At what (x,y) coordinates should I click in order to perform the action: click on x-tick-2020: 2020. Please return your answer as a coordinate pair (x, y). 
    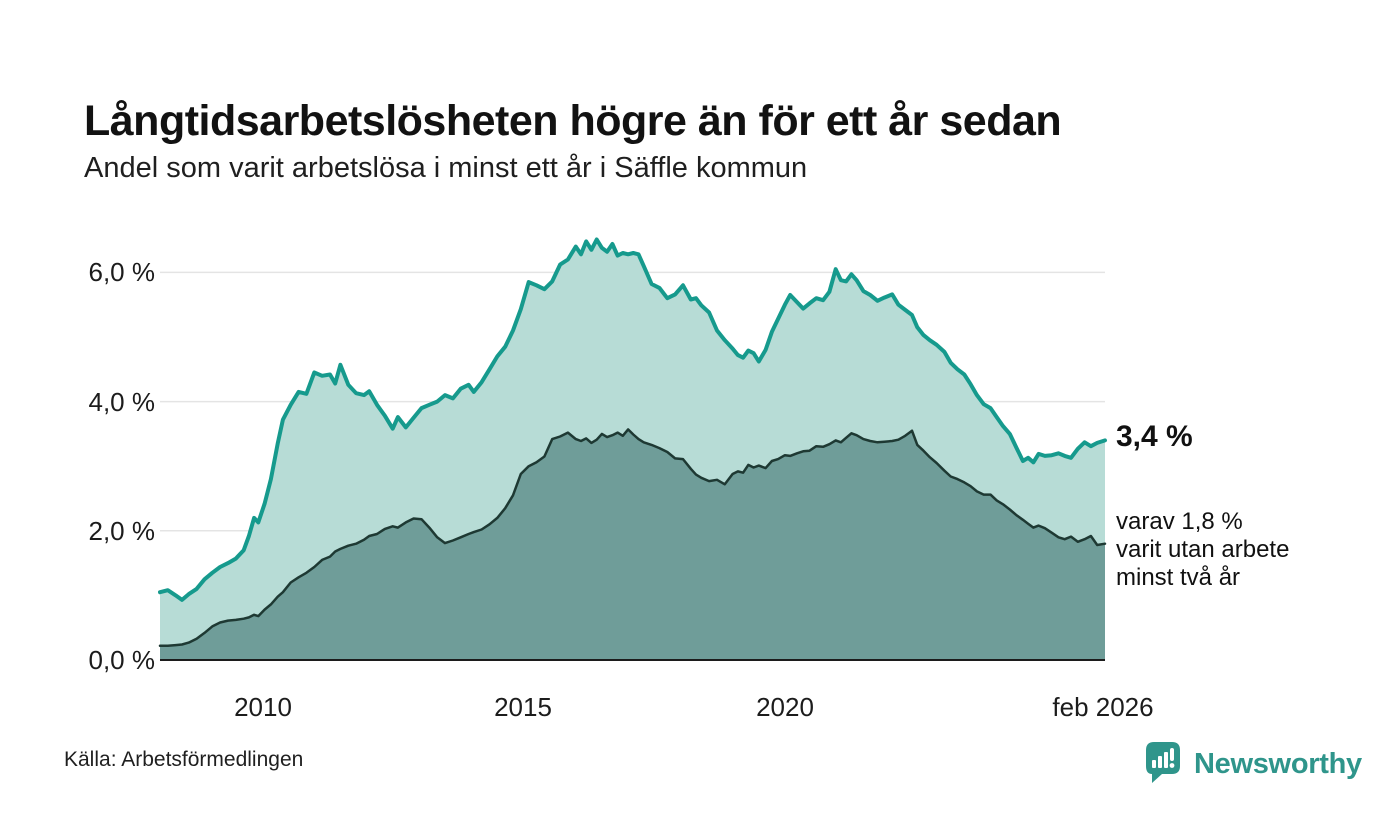
    Looking at the image, I should click on (785, 707).